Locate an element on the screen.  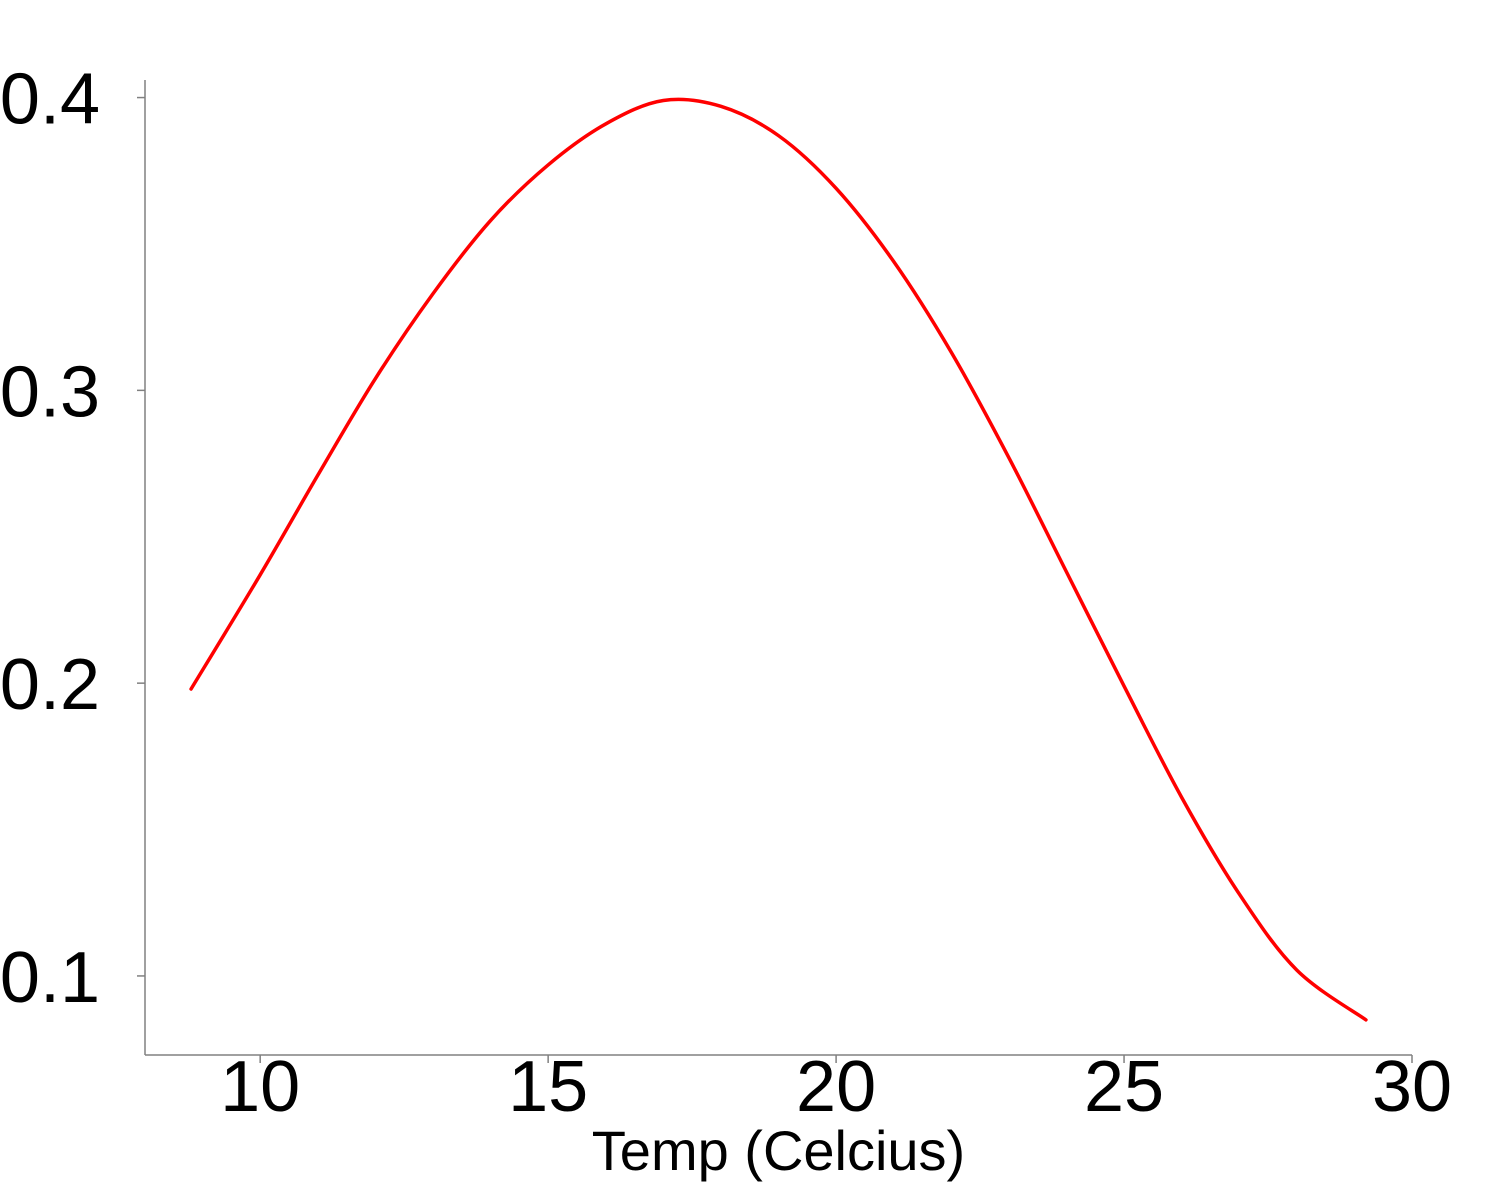
y-axis-ticks: 0.1 0.2 0.3 0.4 is located at coordinates (72, 539).